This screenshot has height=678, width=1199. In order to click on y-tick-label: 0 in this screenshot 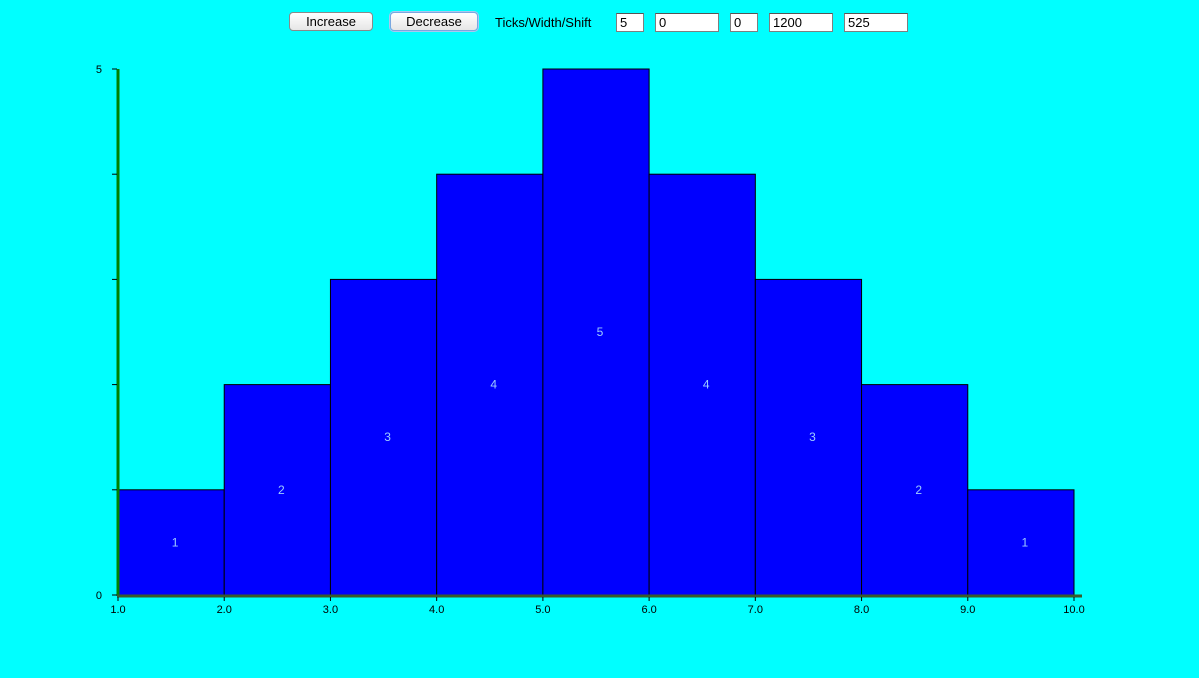, I will do `click(99, 596)`.